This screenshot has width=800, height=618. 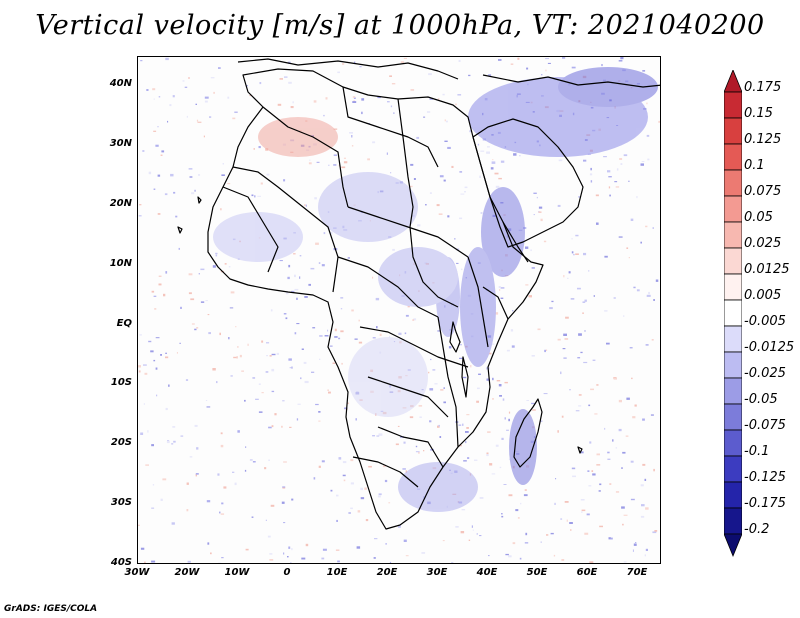 I want to click on colorbar-label: 0.175, so click(x=763, y=87).